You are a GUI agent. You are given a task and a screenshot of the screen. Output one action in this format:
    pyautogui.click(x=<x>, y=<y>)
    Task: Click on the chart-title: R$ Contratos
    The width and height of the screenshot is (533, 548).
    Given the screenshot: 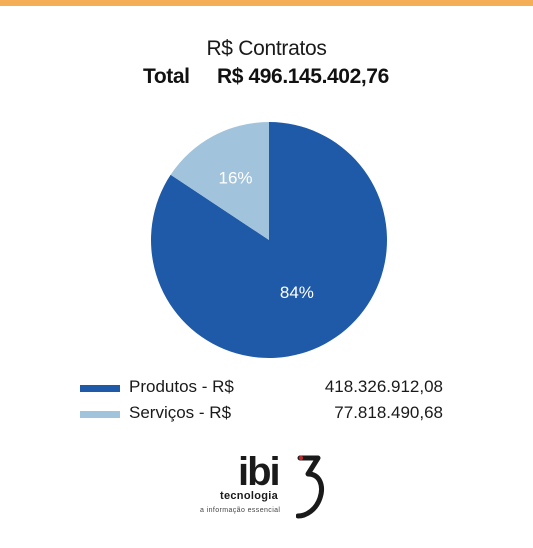 What is the action you would take?
    pyautogui.click(x=266, y=48)
    